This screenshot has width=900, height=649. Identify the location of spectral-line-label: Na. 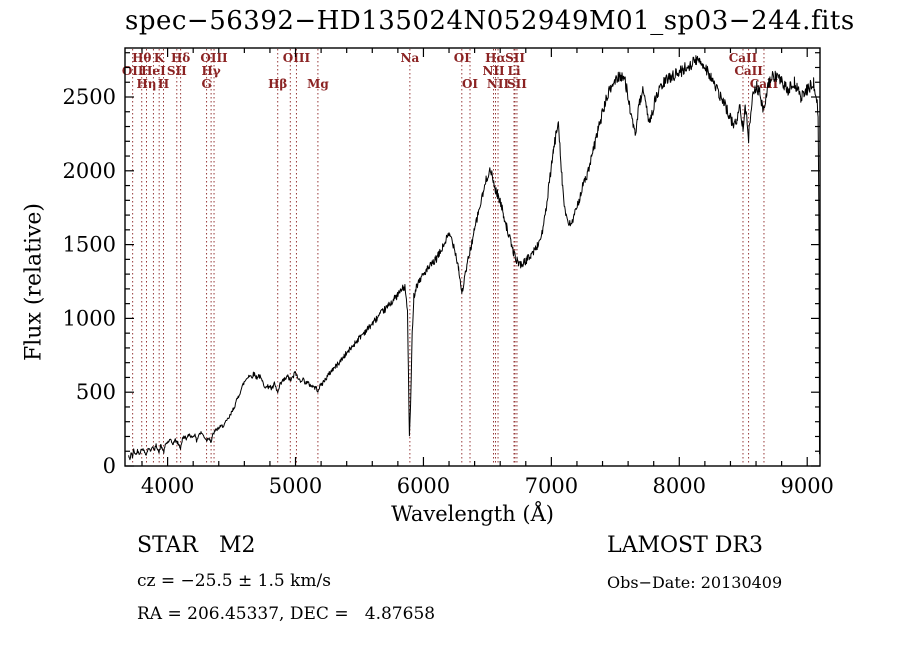
(410, 58).